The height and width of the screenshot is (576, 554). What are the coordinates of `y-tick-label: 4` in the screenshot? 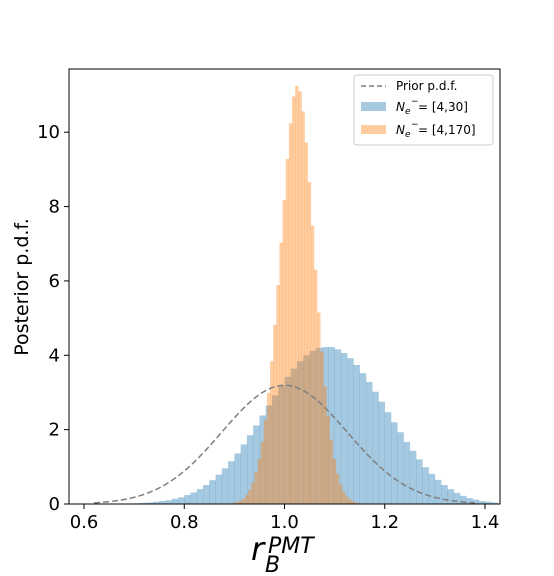 It's located at (54, 355).